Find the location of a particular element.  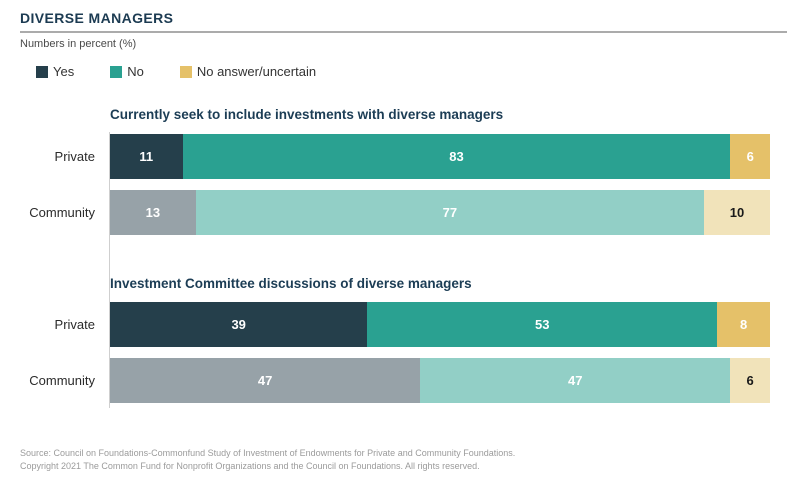

bar-row-community-1: Community 13 77 10 is located at coordinates (385, 212).